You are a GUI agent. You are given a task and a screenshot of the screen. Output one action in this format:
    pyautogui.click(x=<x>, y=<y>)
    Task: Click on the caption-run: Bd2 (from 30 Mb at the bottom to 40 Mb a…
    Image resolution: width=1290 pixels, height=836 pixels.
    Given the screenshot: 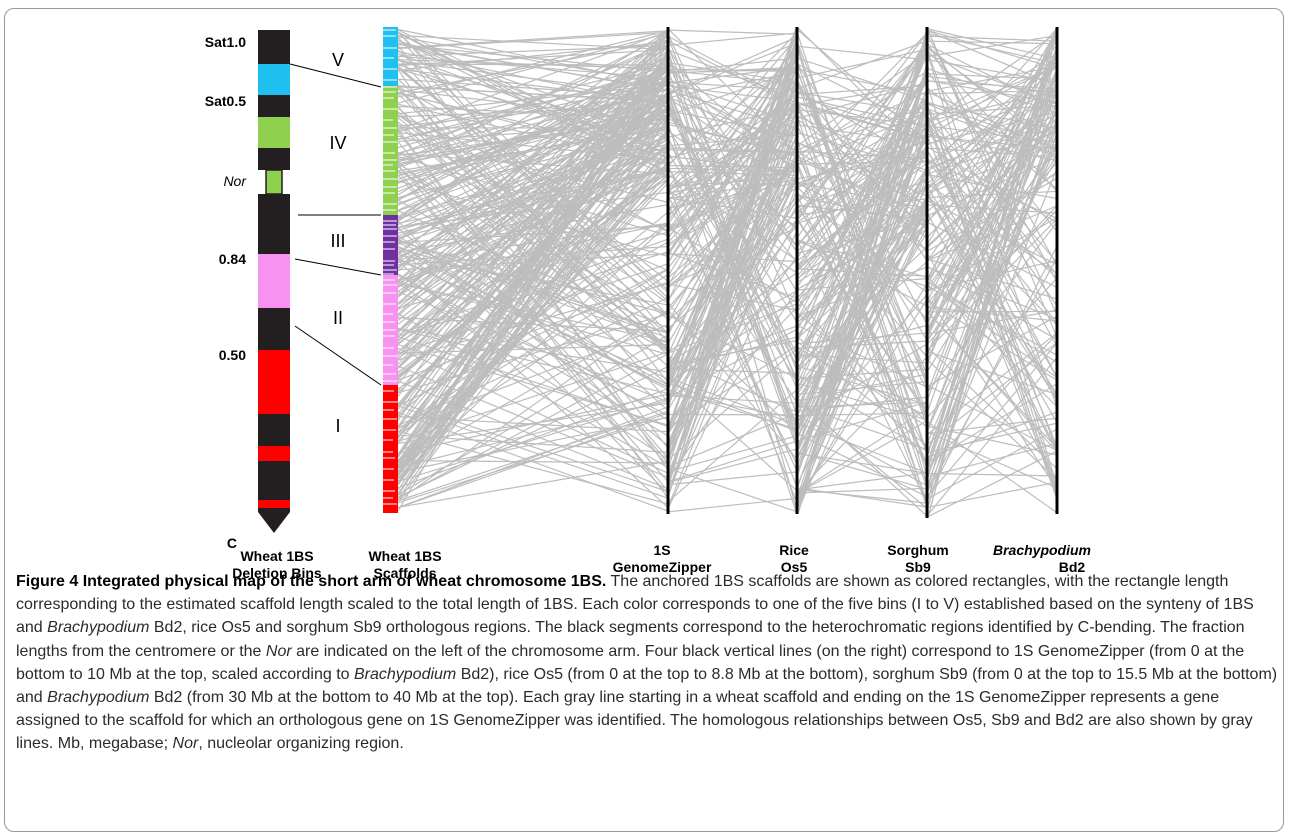 What is the action you would take?
    pyautogui.click(x=634, y=721)
    